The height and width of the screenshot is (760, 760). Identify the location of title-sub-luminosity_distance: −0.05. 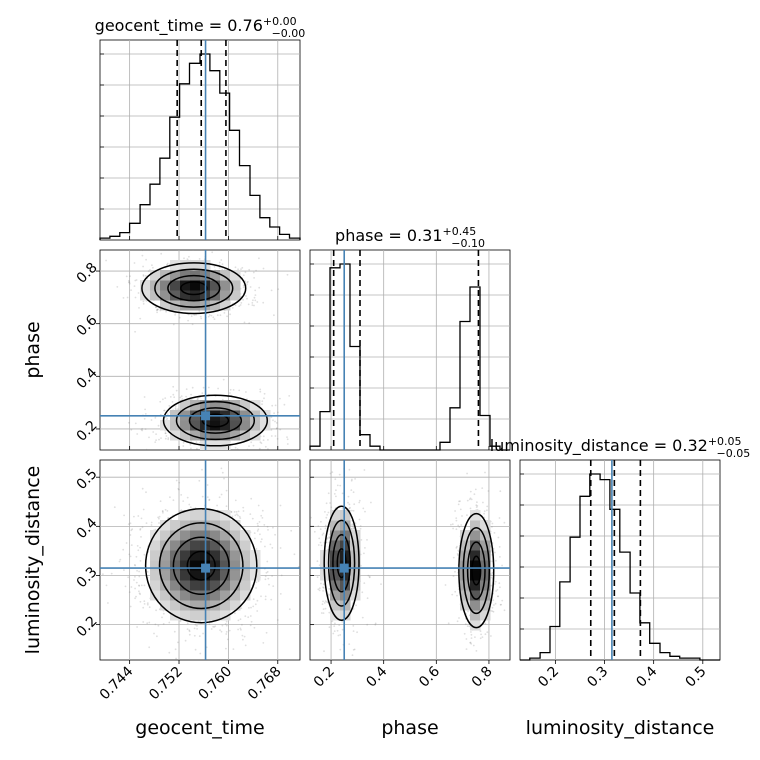
(734, 453).